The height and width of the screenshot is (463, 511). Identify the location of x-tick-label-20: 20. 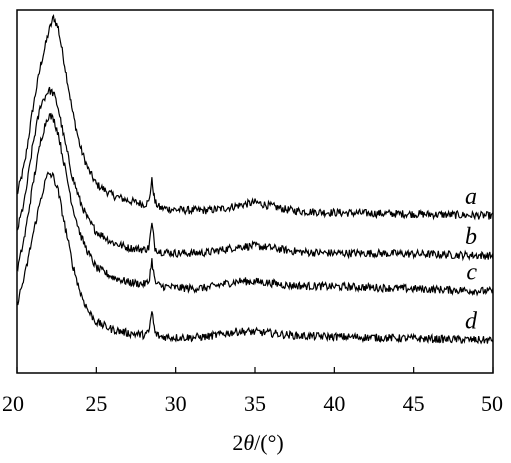
(13, 403).